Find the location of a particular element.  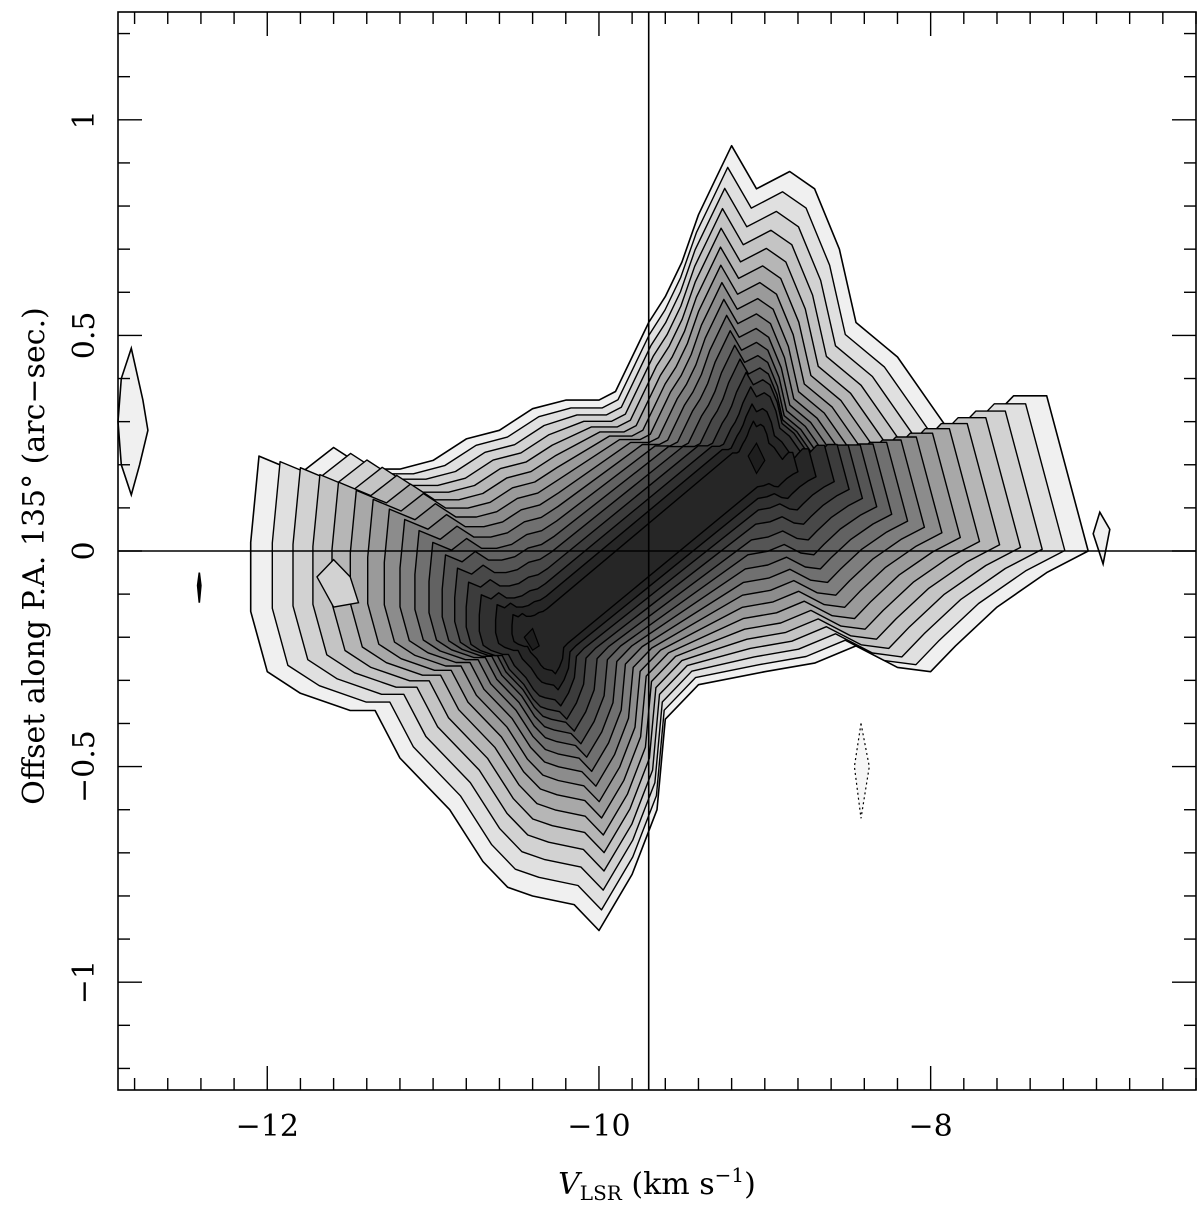

x-tick-label: −8 is located at coordinates (931, 1126).